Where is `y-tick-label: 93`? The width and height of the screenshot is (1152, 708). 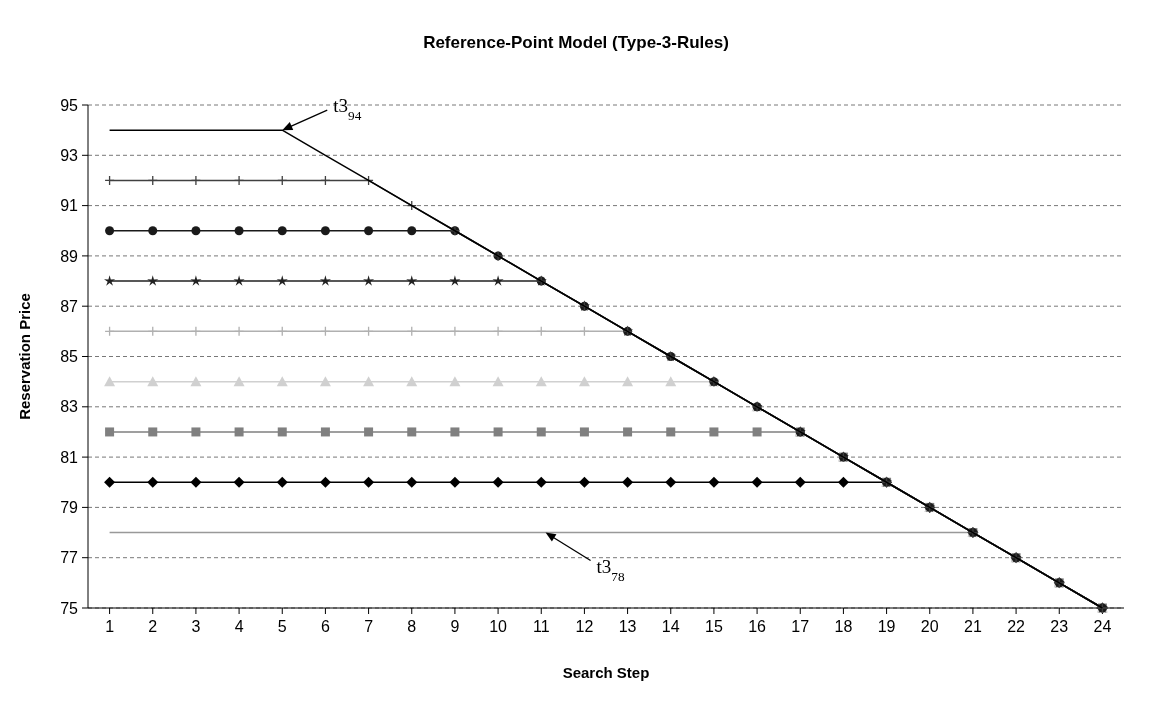
y-tick-label: 93 is located at coordinates (69, 155).